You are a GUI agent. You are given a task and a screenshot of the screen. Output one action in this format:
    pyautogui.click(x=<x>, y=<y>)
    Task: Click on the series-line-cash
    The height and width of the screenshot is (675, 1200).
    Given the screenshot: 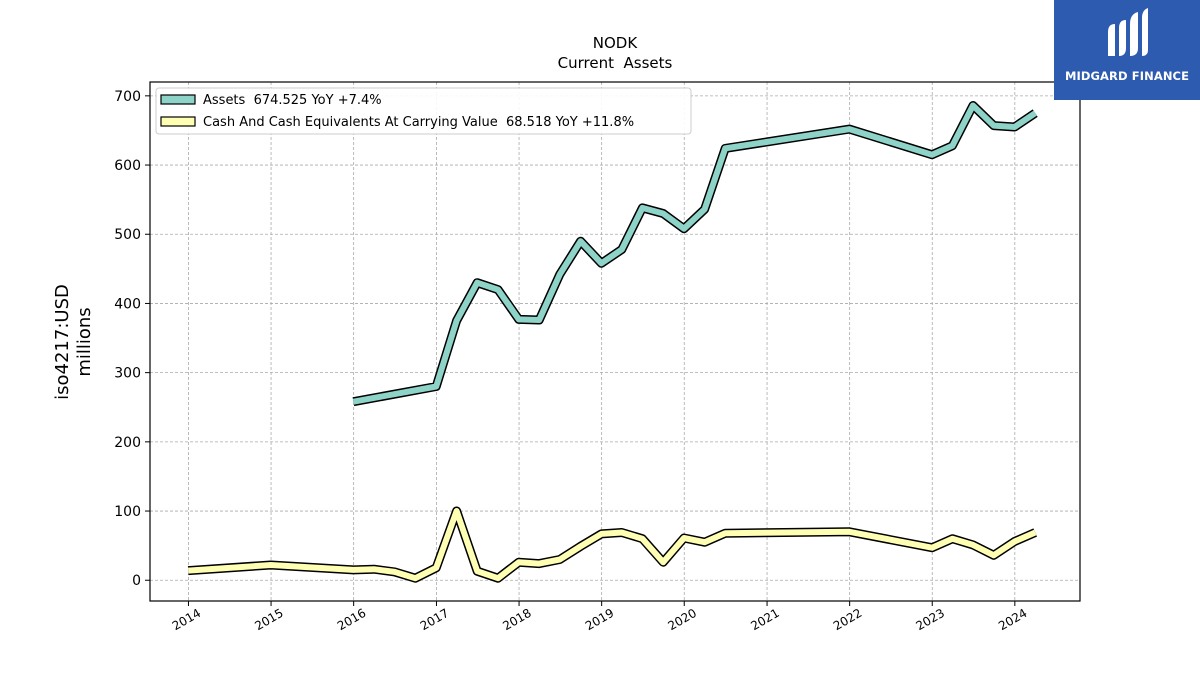 What is the action you would take?
    pyautogui.click(x=612, y=545)
    